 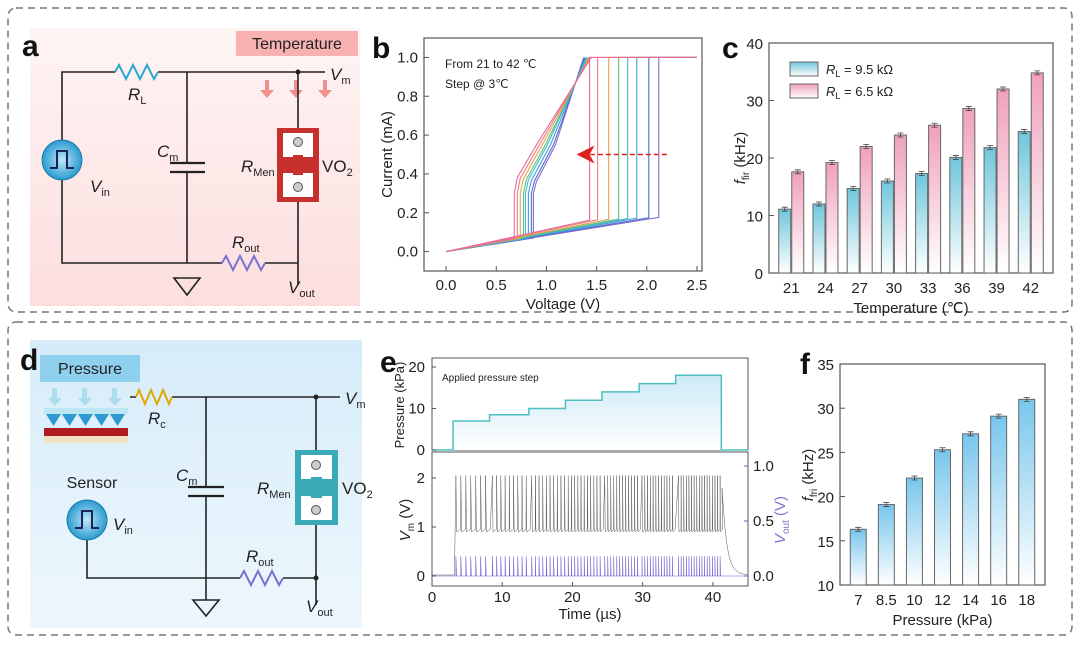 I want to click on pressure-area, so click(x=590, y=412).